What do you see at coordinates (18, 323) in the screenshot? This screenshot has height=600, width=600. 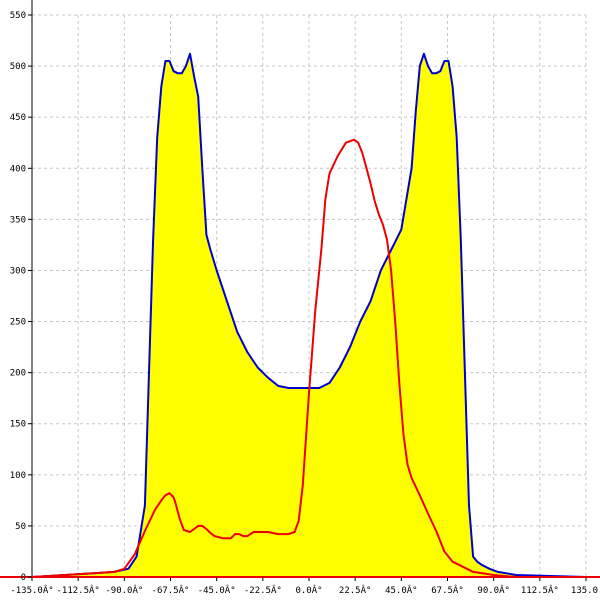 I see `y-tick-label: 250` at bounding box center [18, 323].